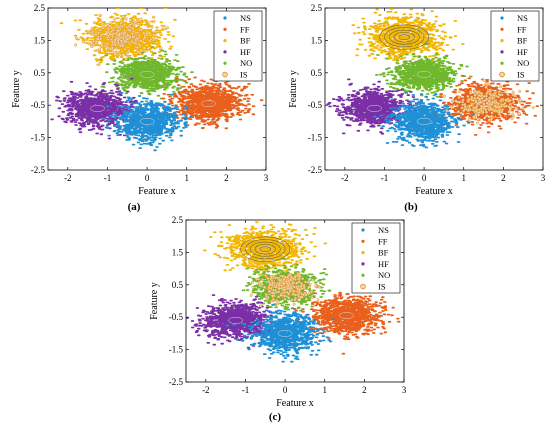  I want to click on legend-entry-ns: NS, so click(514, 18).